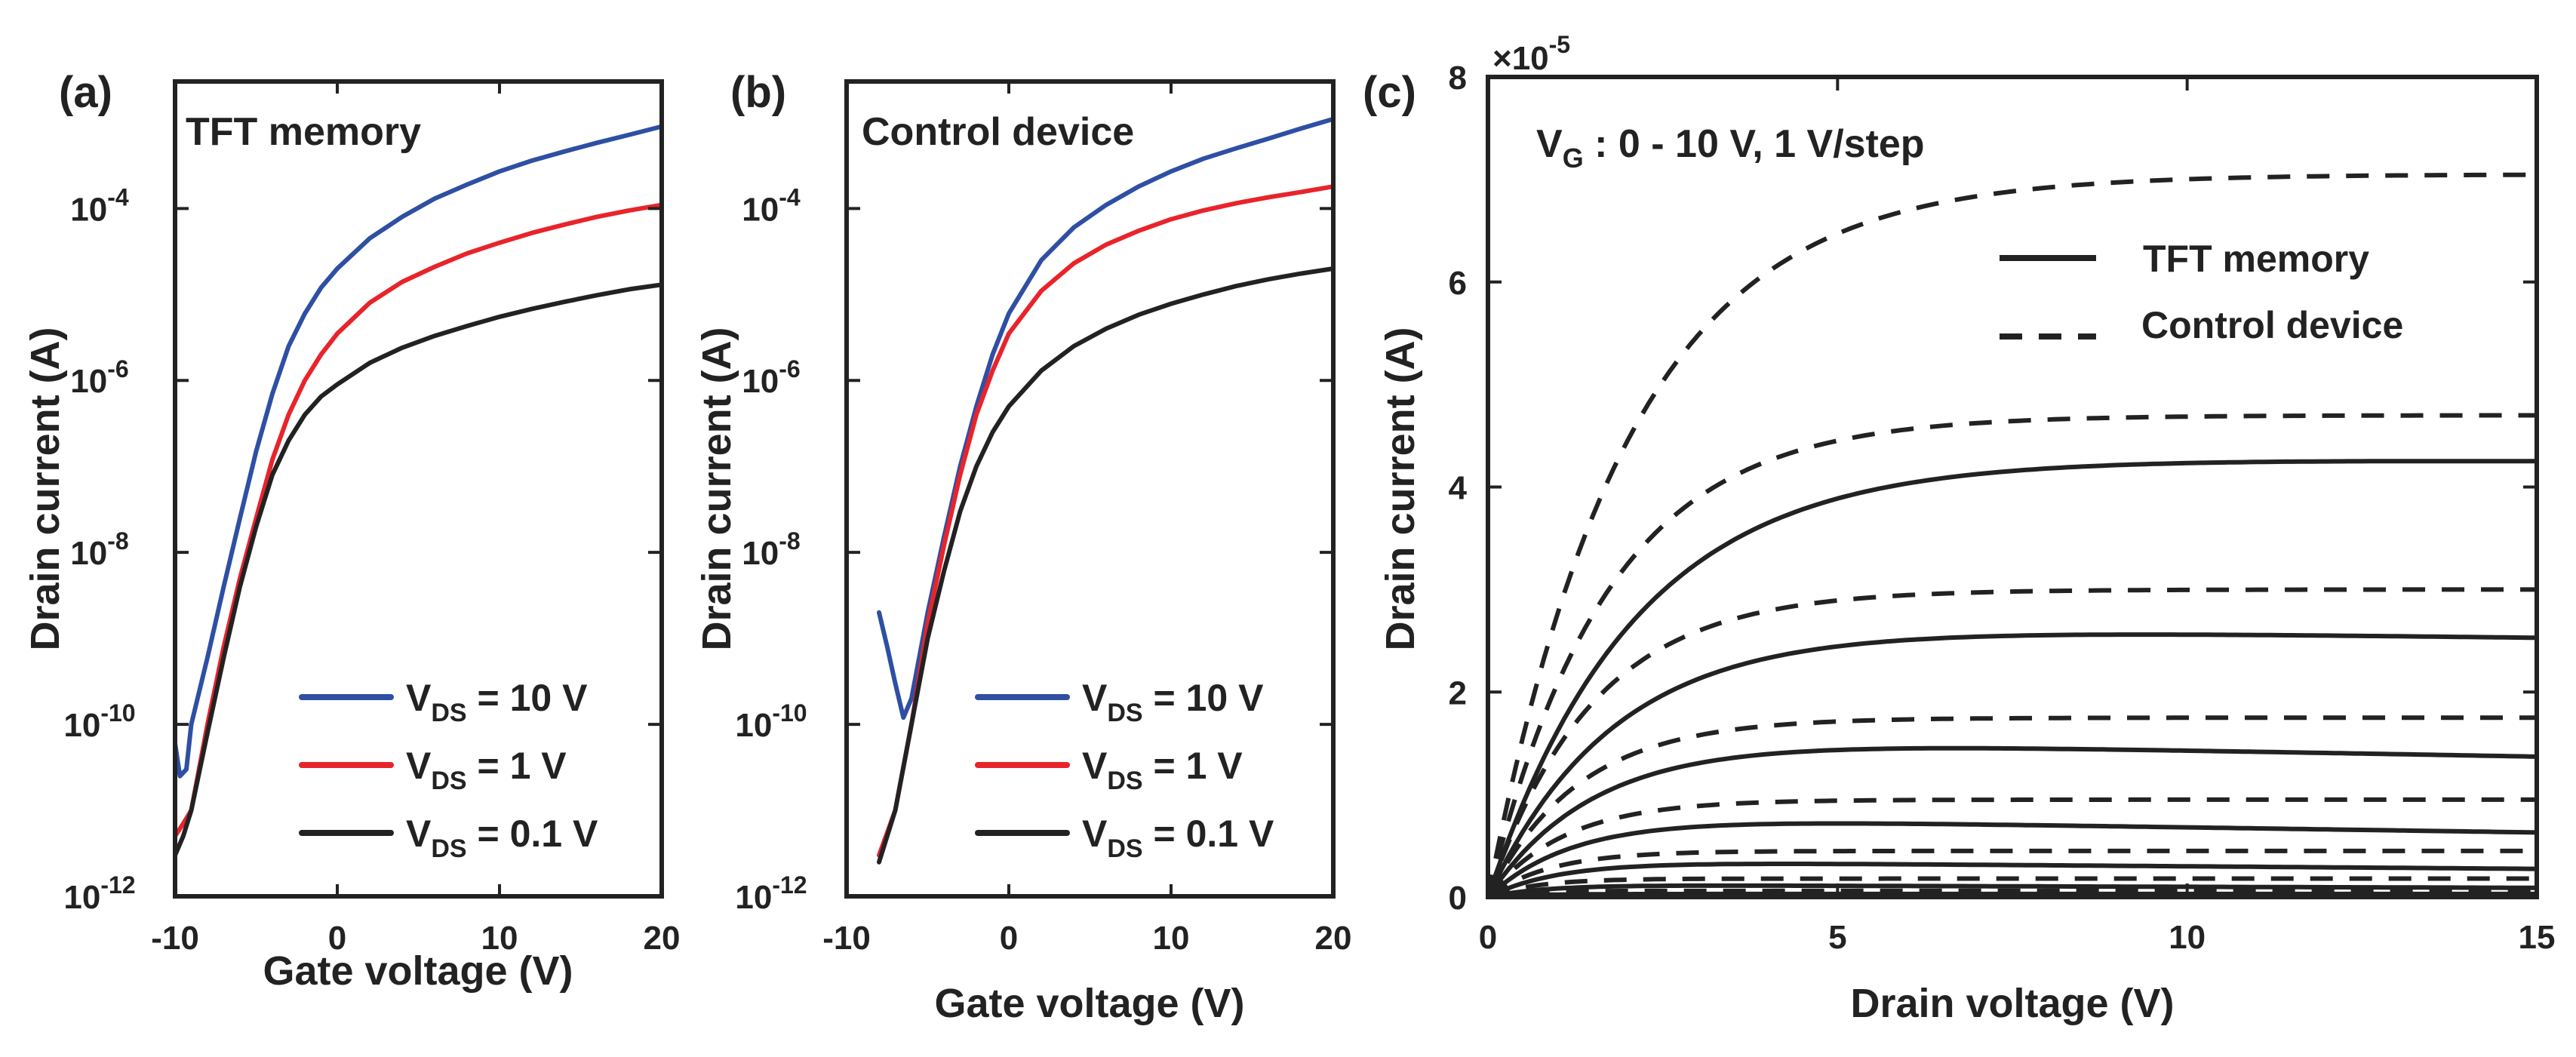 The height and width of the screenshot is (1057, 2576). Describe the element at coordinates (1458, 78) in the screenshot. I see `c-ytick-label: 8` at that location.